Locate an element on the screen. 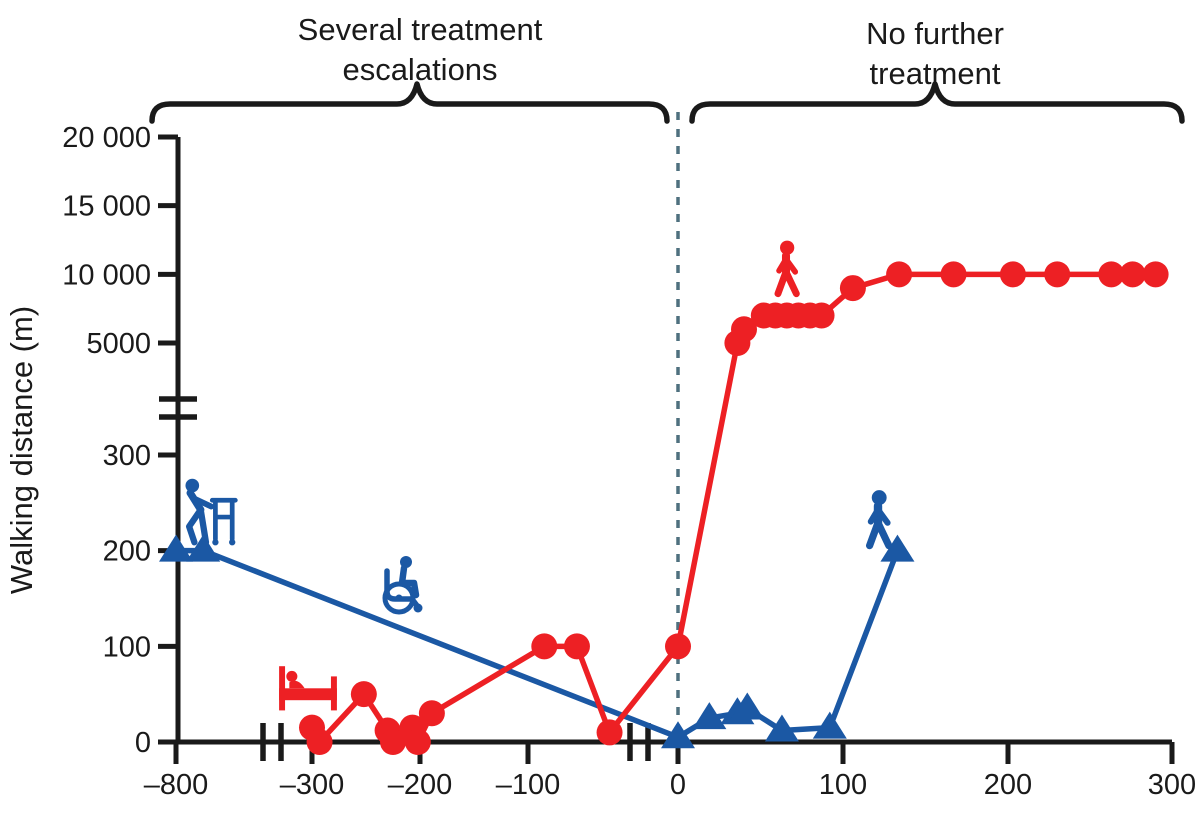 The width and height of the screenshot is (1200, 827). y-tick-label: 100 is located at coordinates (127, 647).